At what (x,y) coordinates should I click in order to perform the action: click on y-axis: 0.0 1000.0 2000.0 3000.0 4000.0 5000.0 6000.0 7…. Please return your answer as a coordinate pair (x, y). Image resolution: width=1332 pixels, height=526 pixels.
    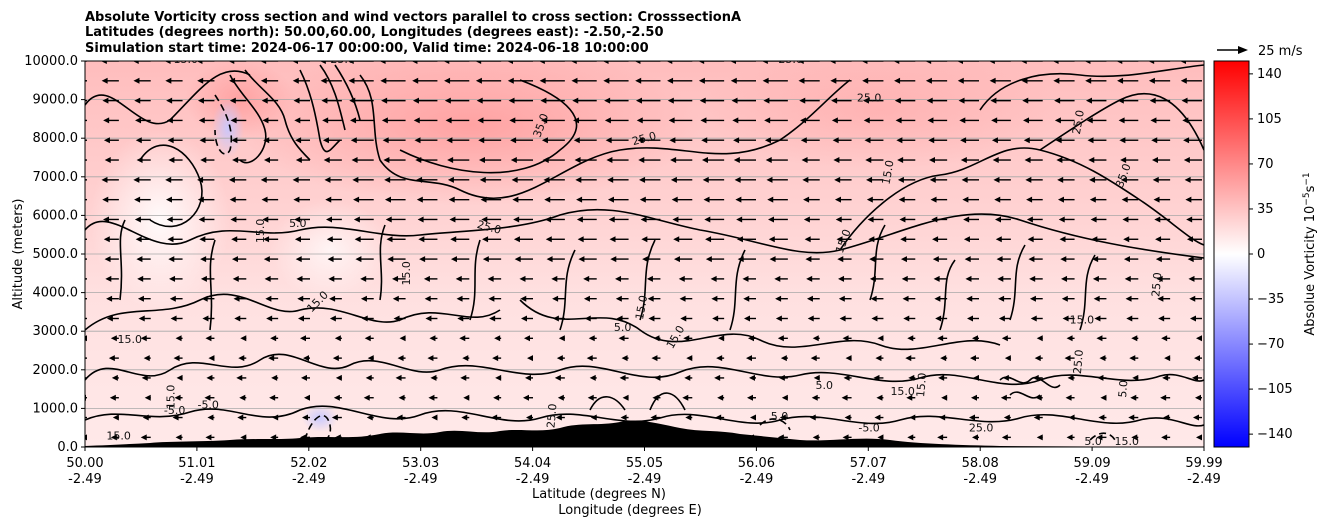
    Looking at the image, I should click on (54, 254).